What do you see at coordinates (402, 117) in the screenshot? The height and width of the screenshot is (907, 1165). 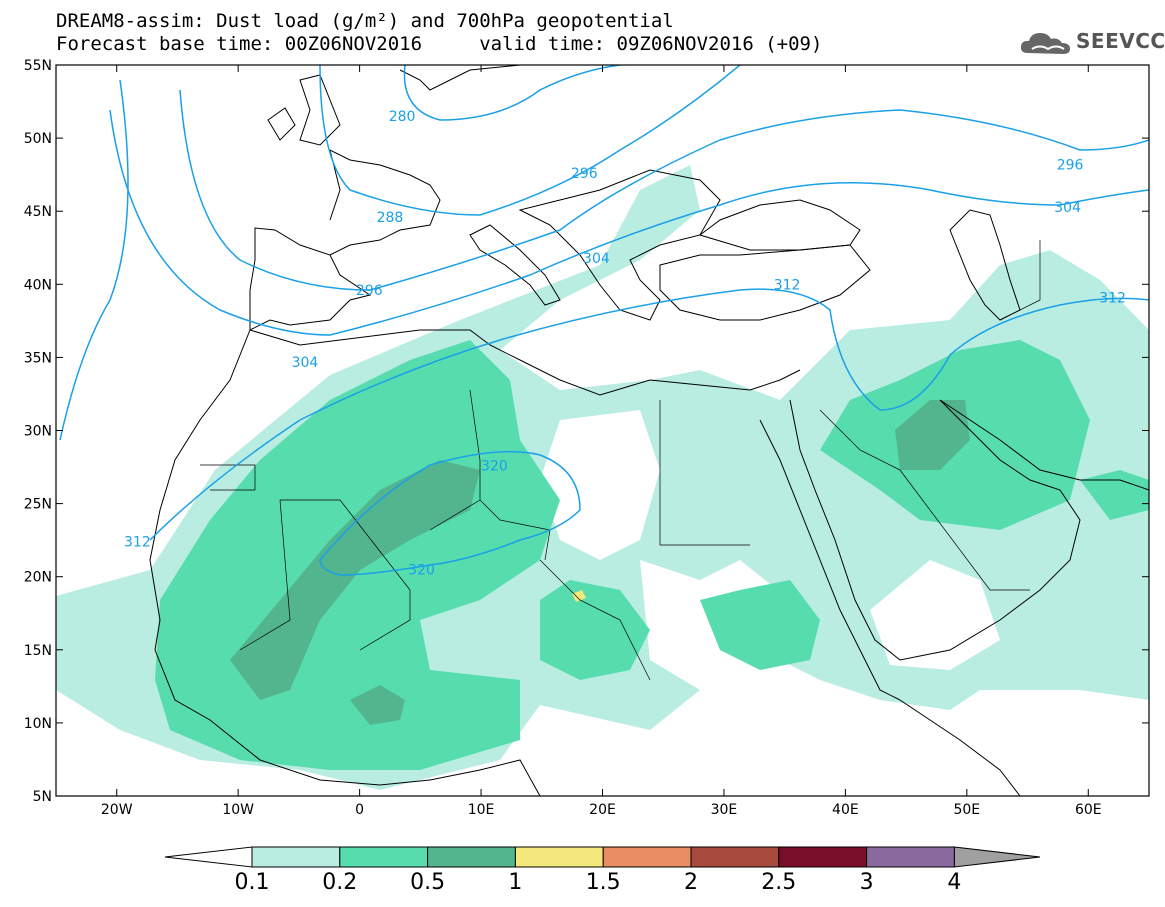 I see `contour-label: 280` at bounding box center [402, 117].